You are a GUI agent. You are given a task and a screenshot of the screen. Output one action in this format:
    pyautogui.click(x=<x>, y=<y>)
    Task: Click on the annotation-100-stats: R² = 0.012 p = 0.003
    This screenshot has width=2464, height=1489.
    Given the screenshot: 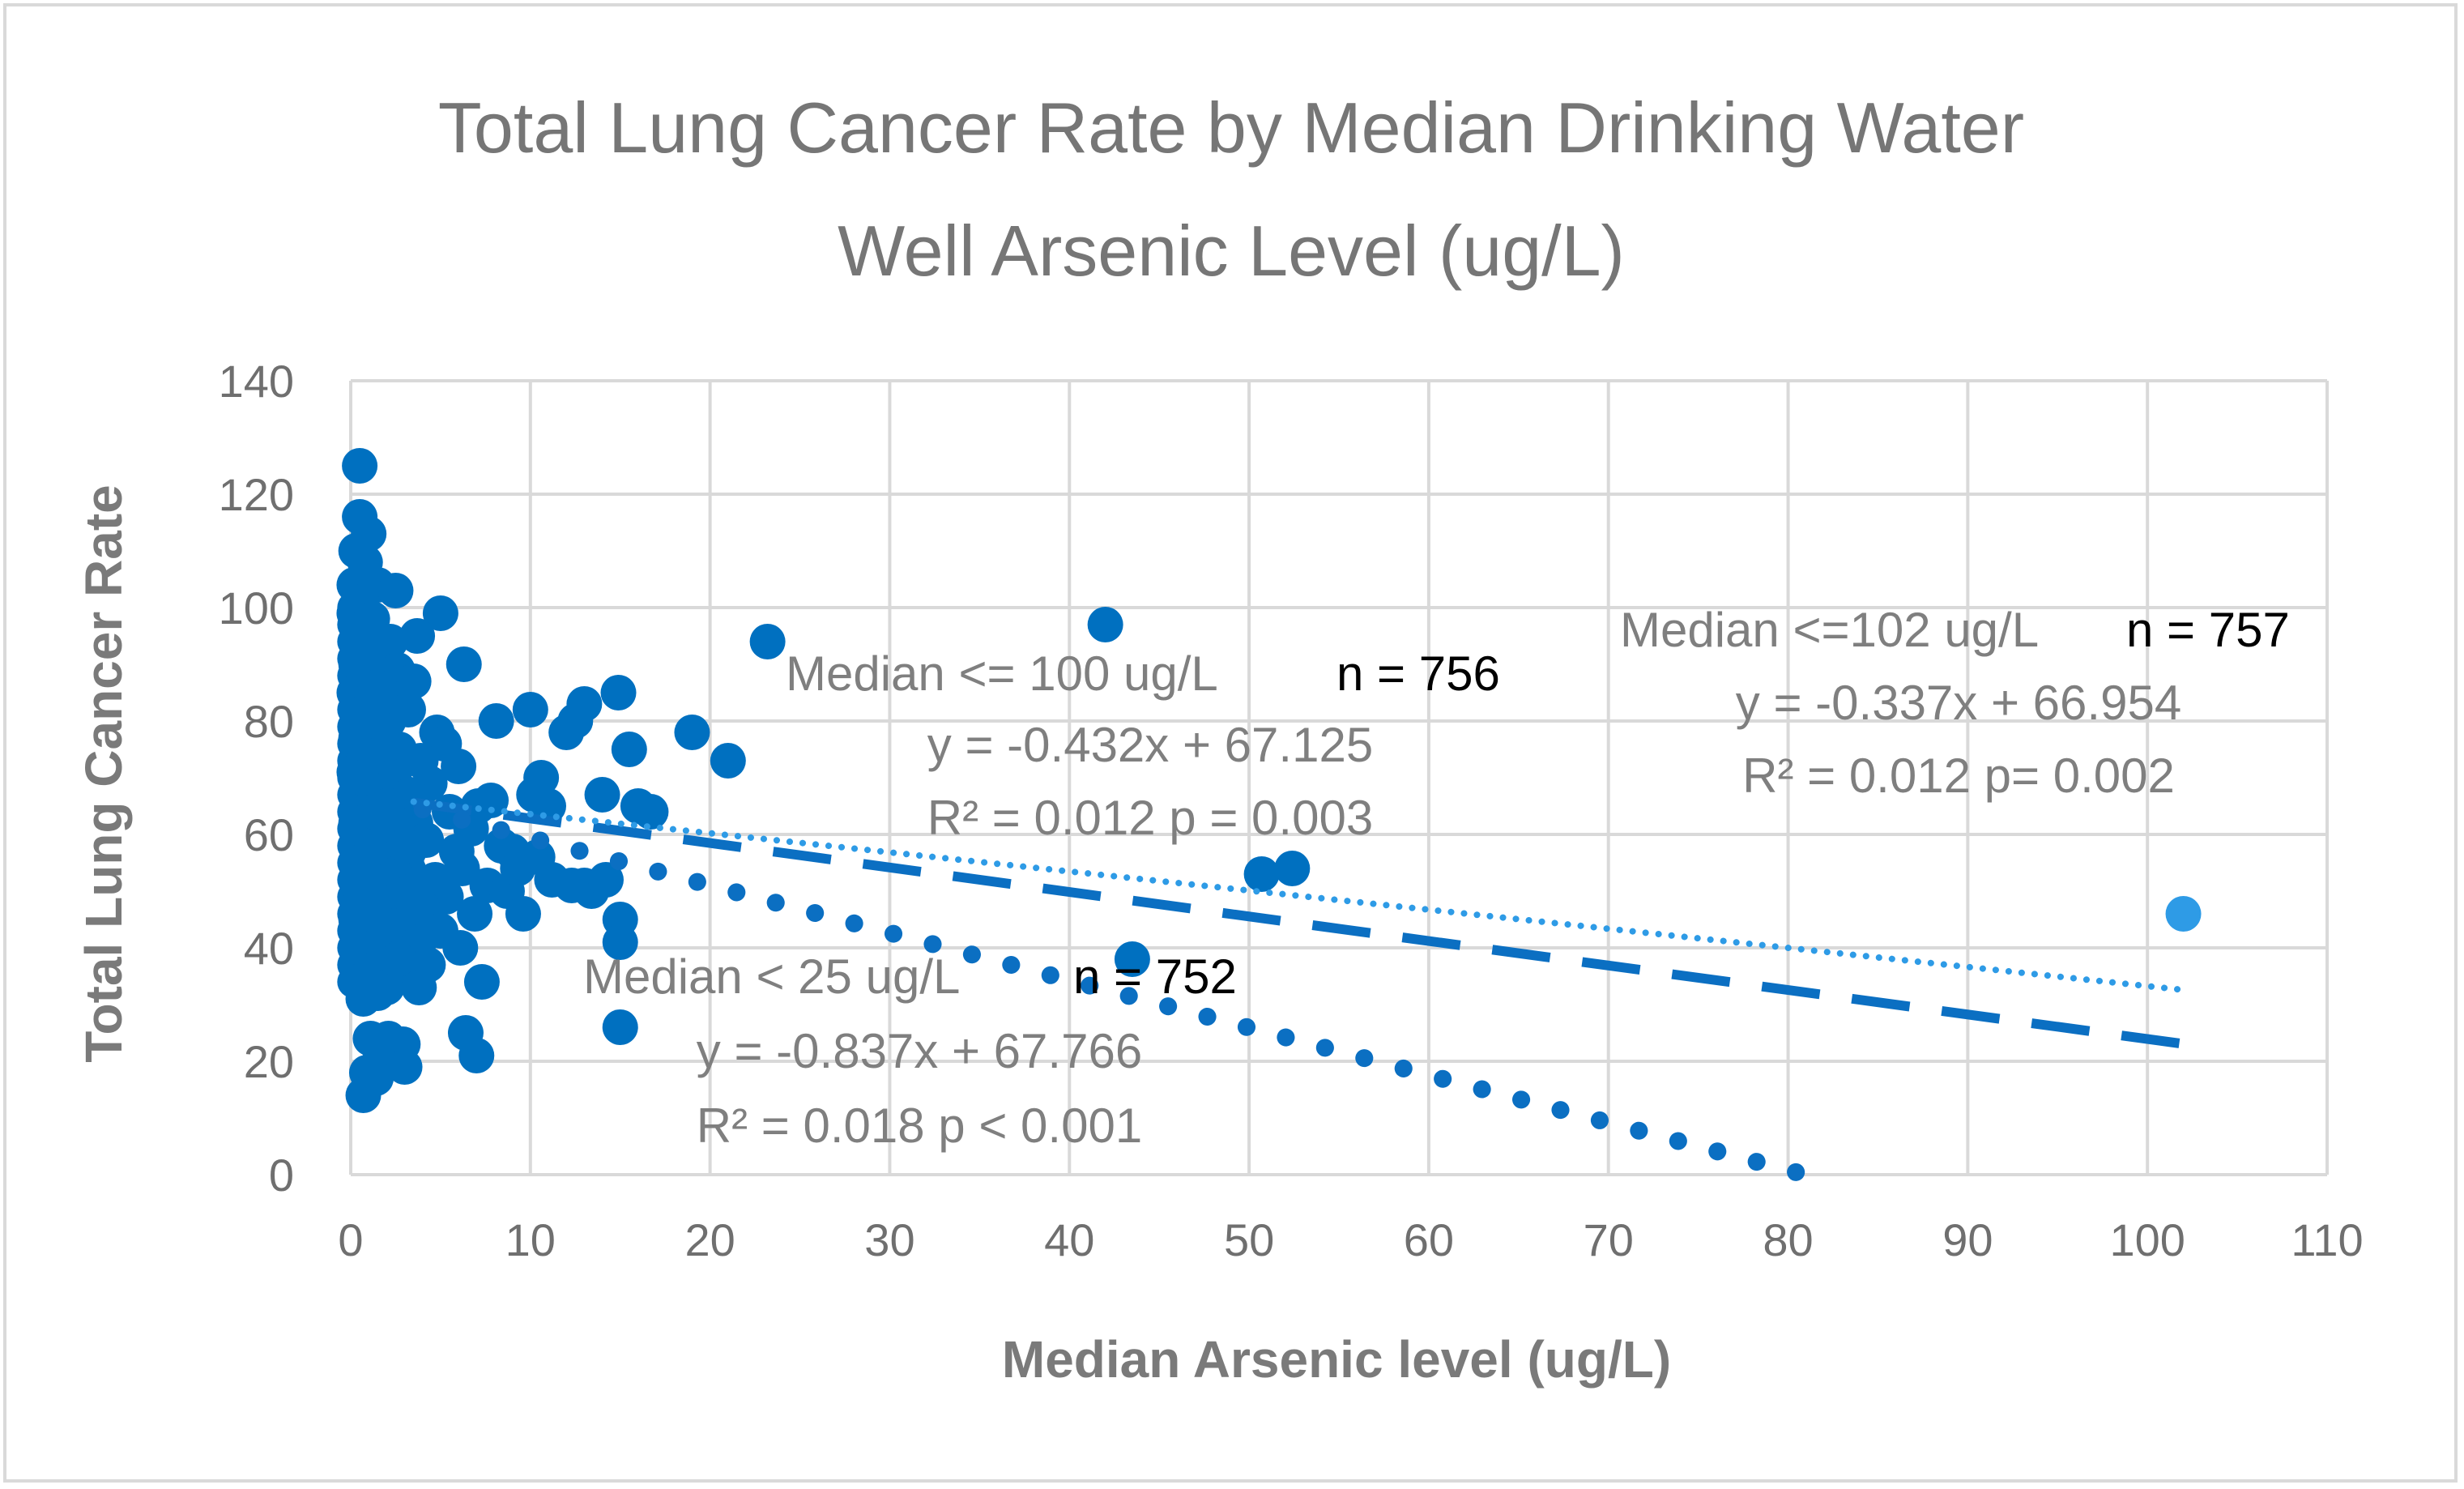 What is the action you would take?
    pyautogui.click(x=1150, y=818)
    